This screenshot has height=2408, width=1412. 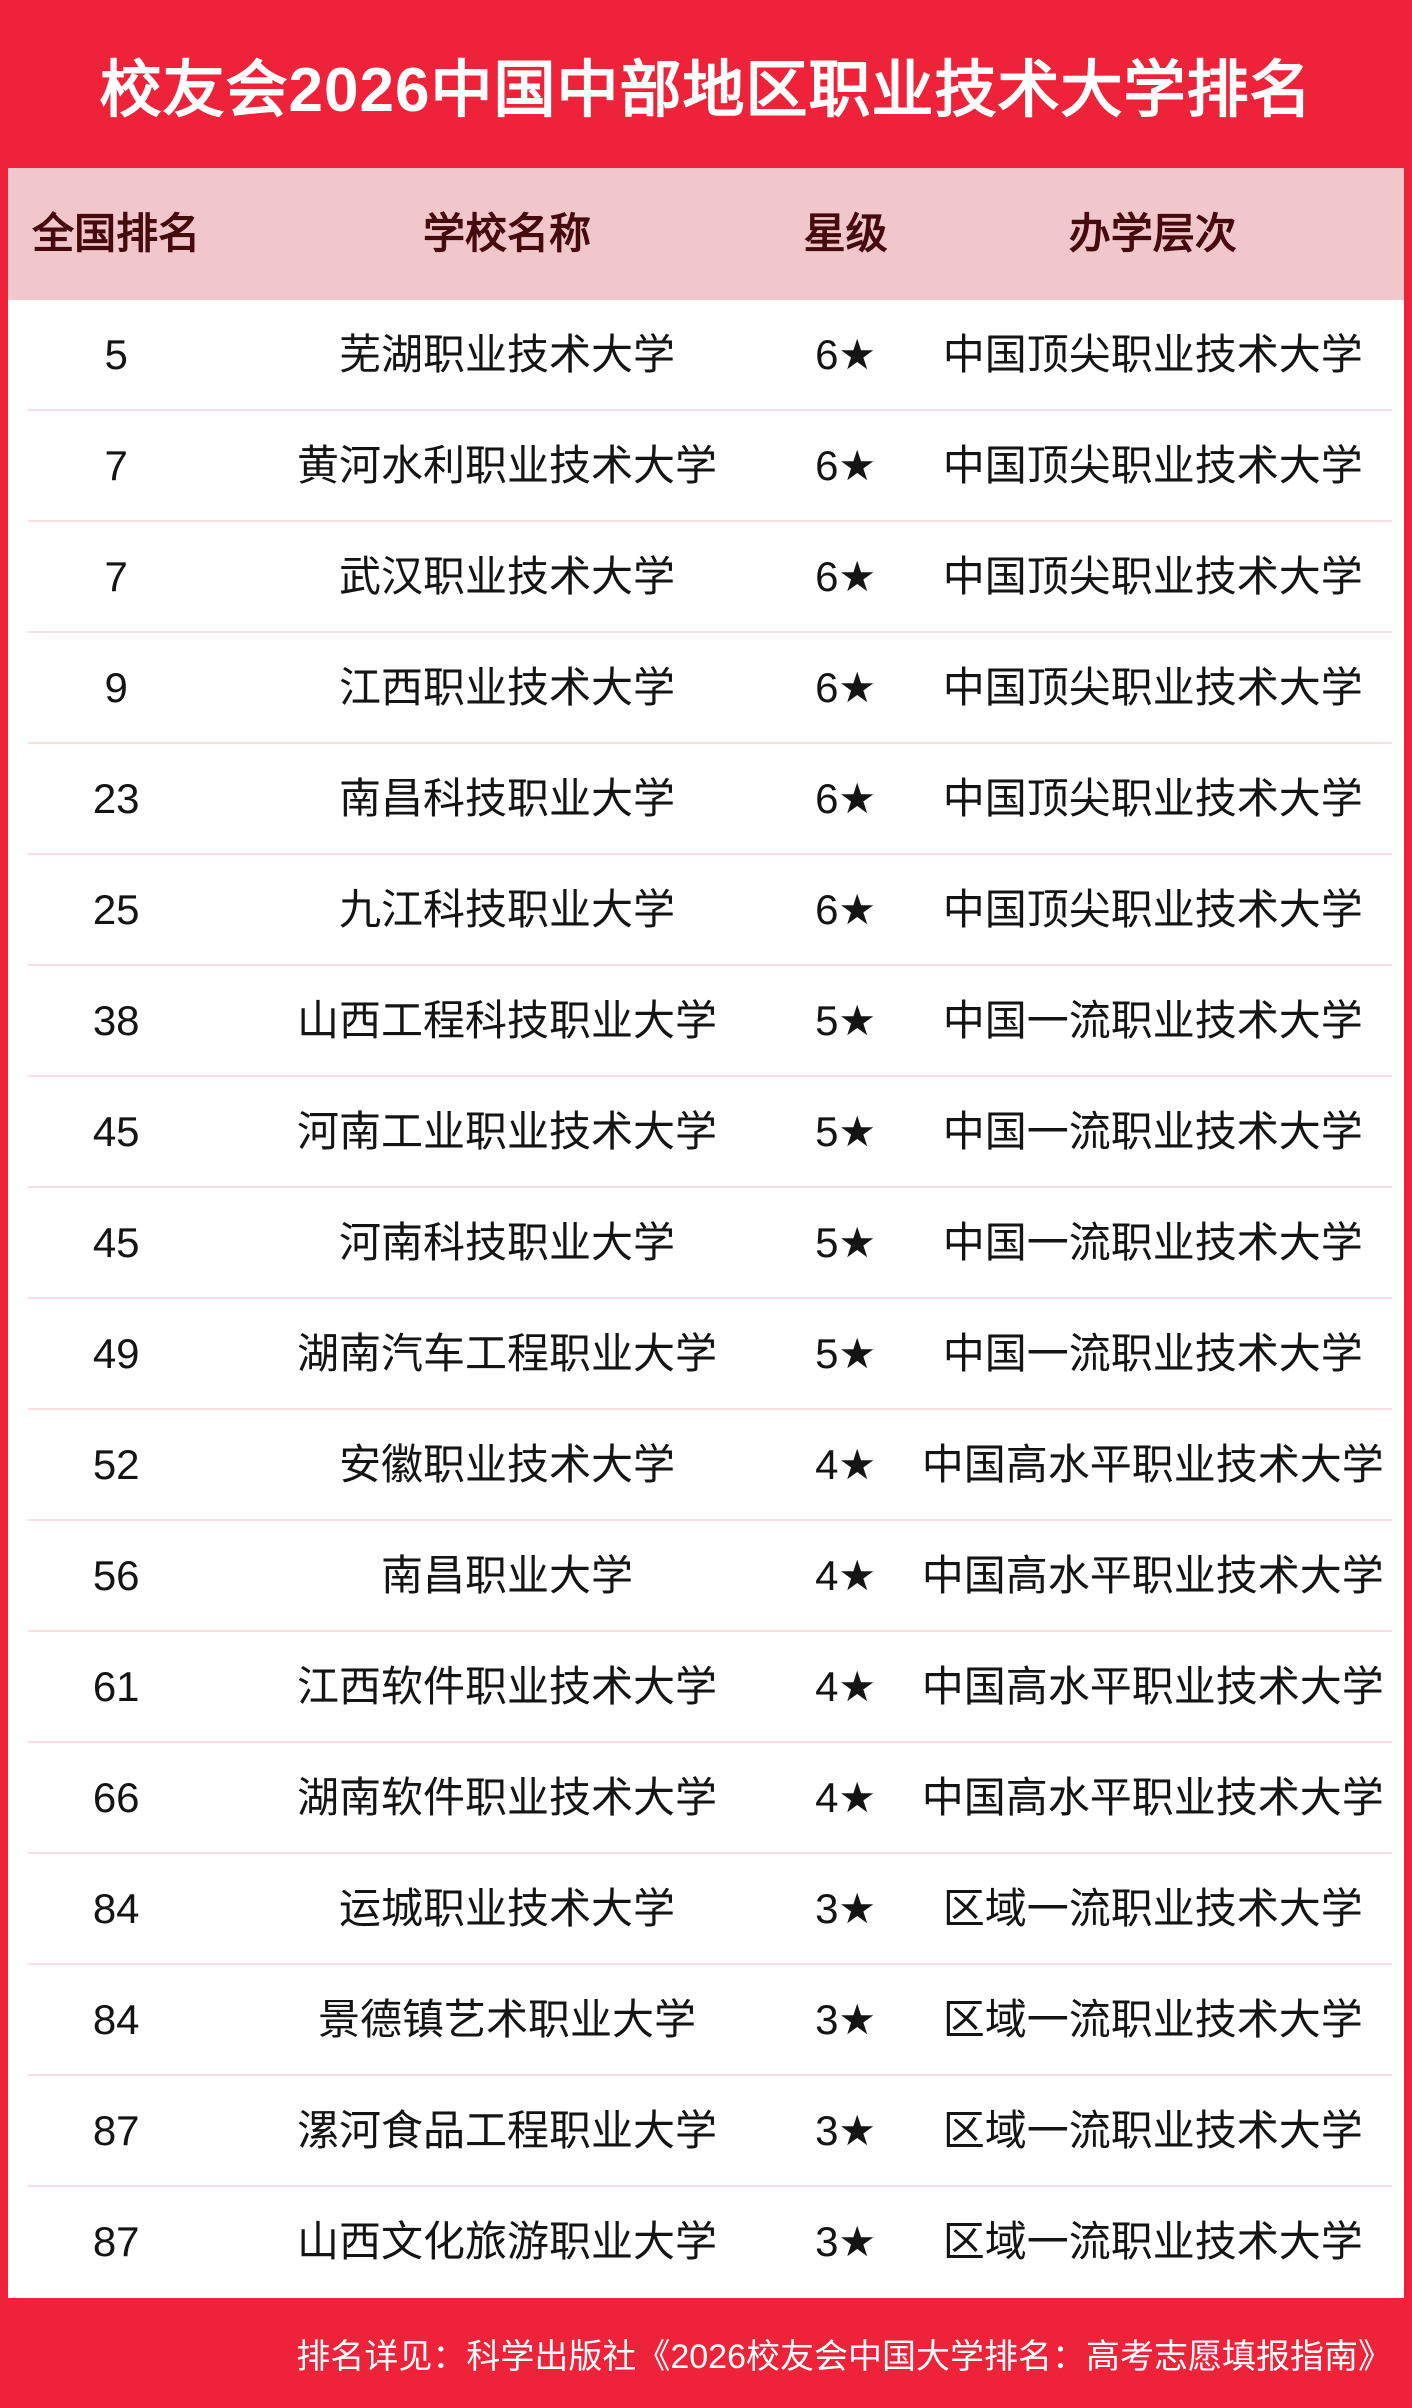 What do you see at coordinates (507, 1243) in the screenshot?
I see `school-cell: 河南科技职业大学` at bounding box center [507, 1243].